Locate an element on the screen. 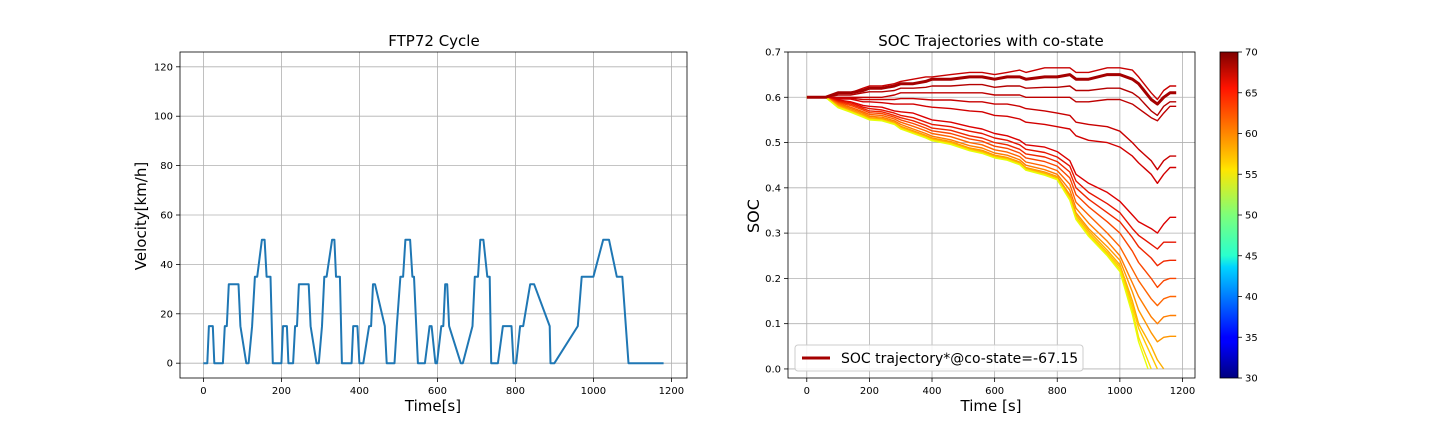 This screenshot has width=1440, height=432. colorbar-tick-labels: 30 35 40 45 50 55 60 65 70 is located at coordinates (1248, 216).